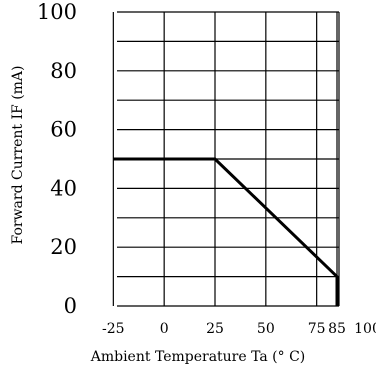 The image size is (376, 373). I want to click on y-tick-label: 0, so click(70, 306).